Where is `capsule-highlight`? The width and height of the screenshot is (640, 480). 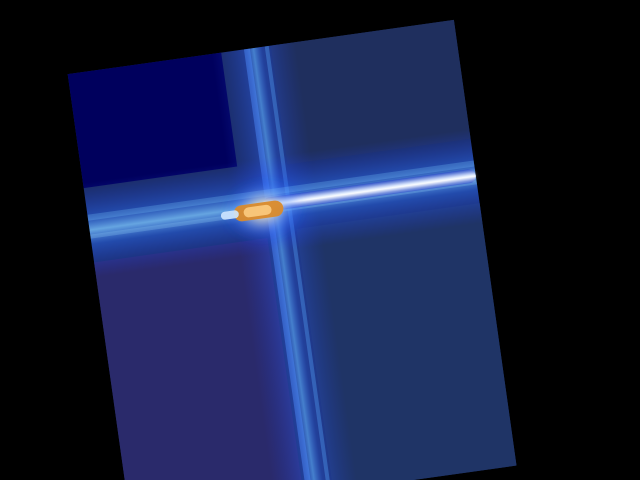 capsule-highlight is located at coordinates (257, 211).